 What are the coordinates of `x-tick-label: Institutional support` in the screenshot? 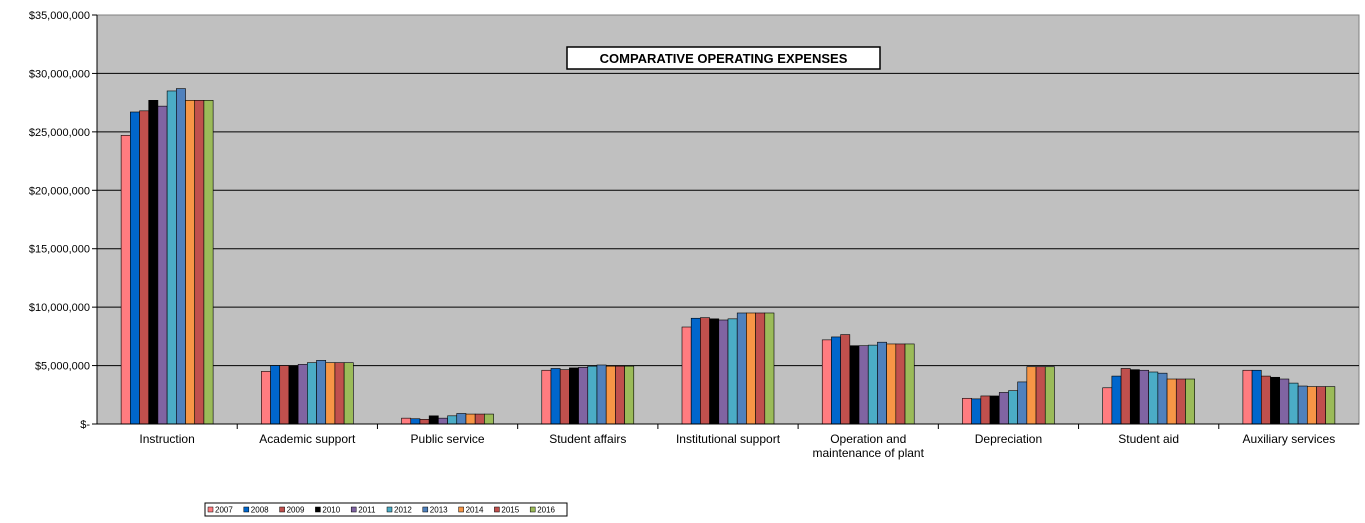 It's located at (728, 439).